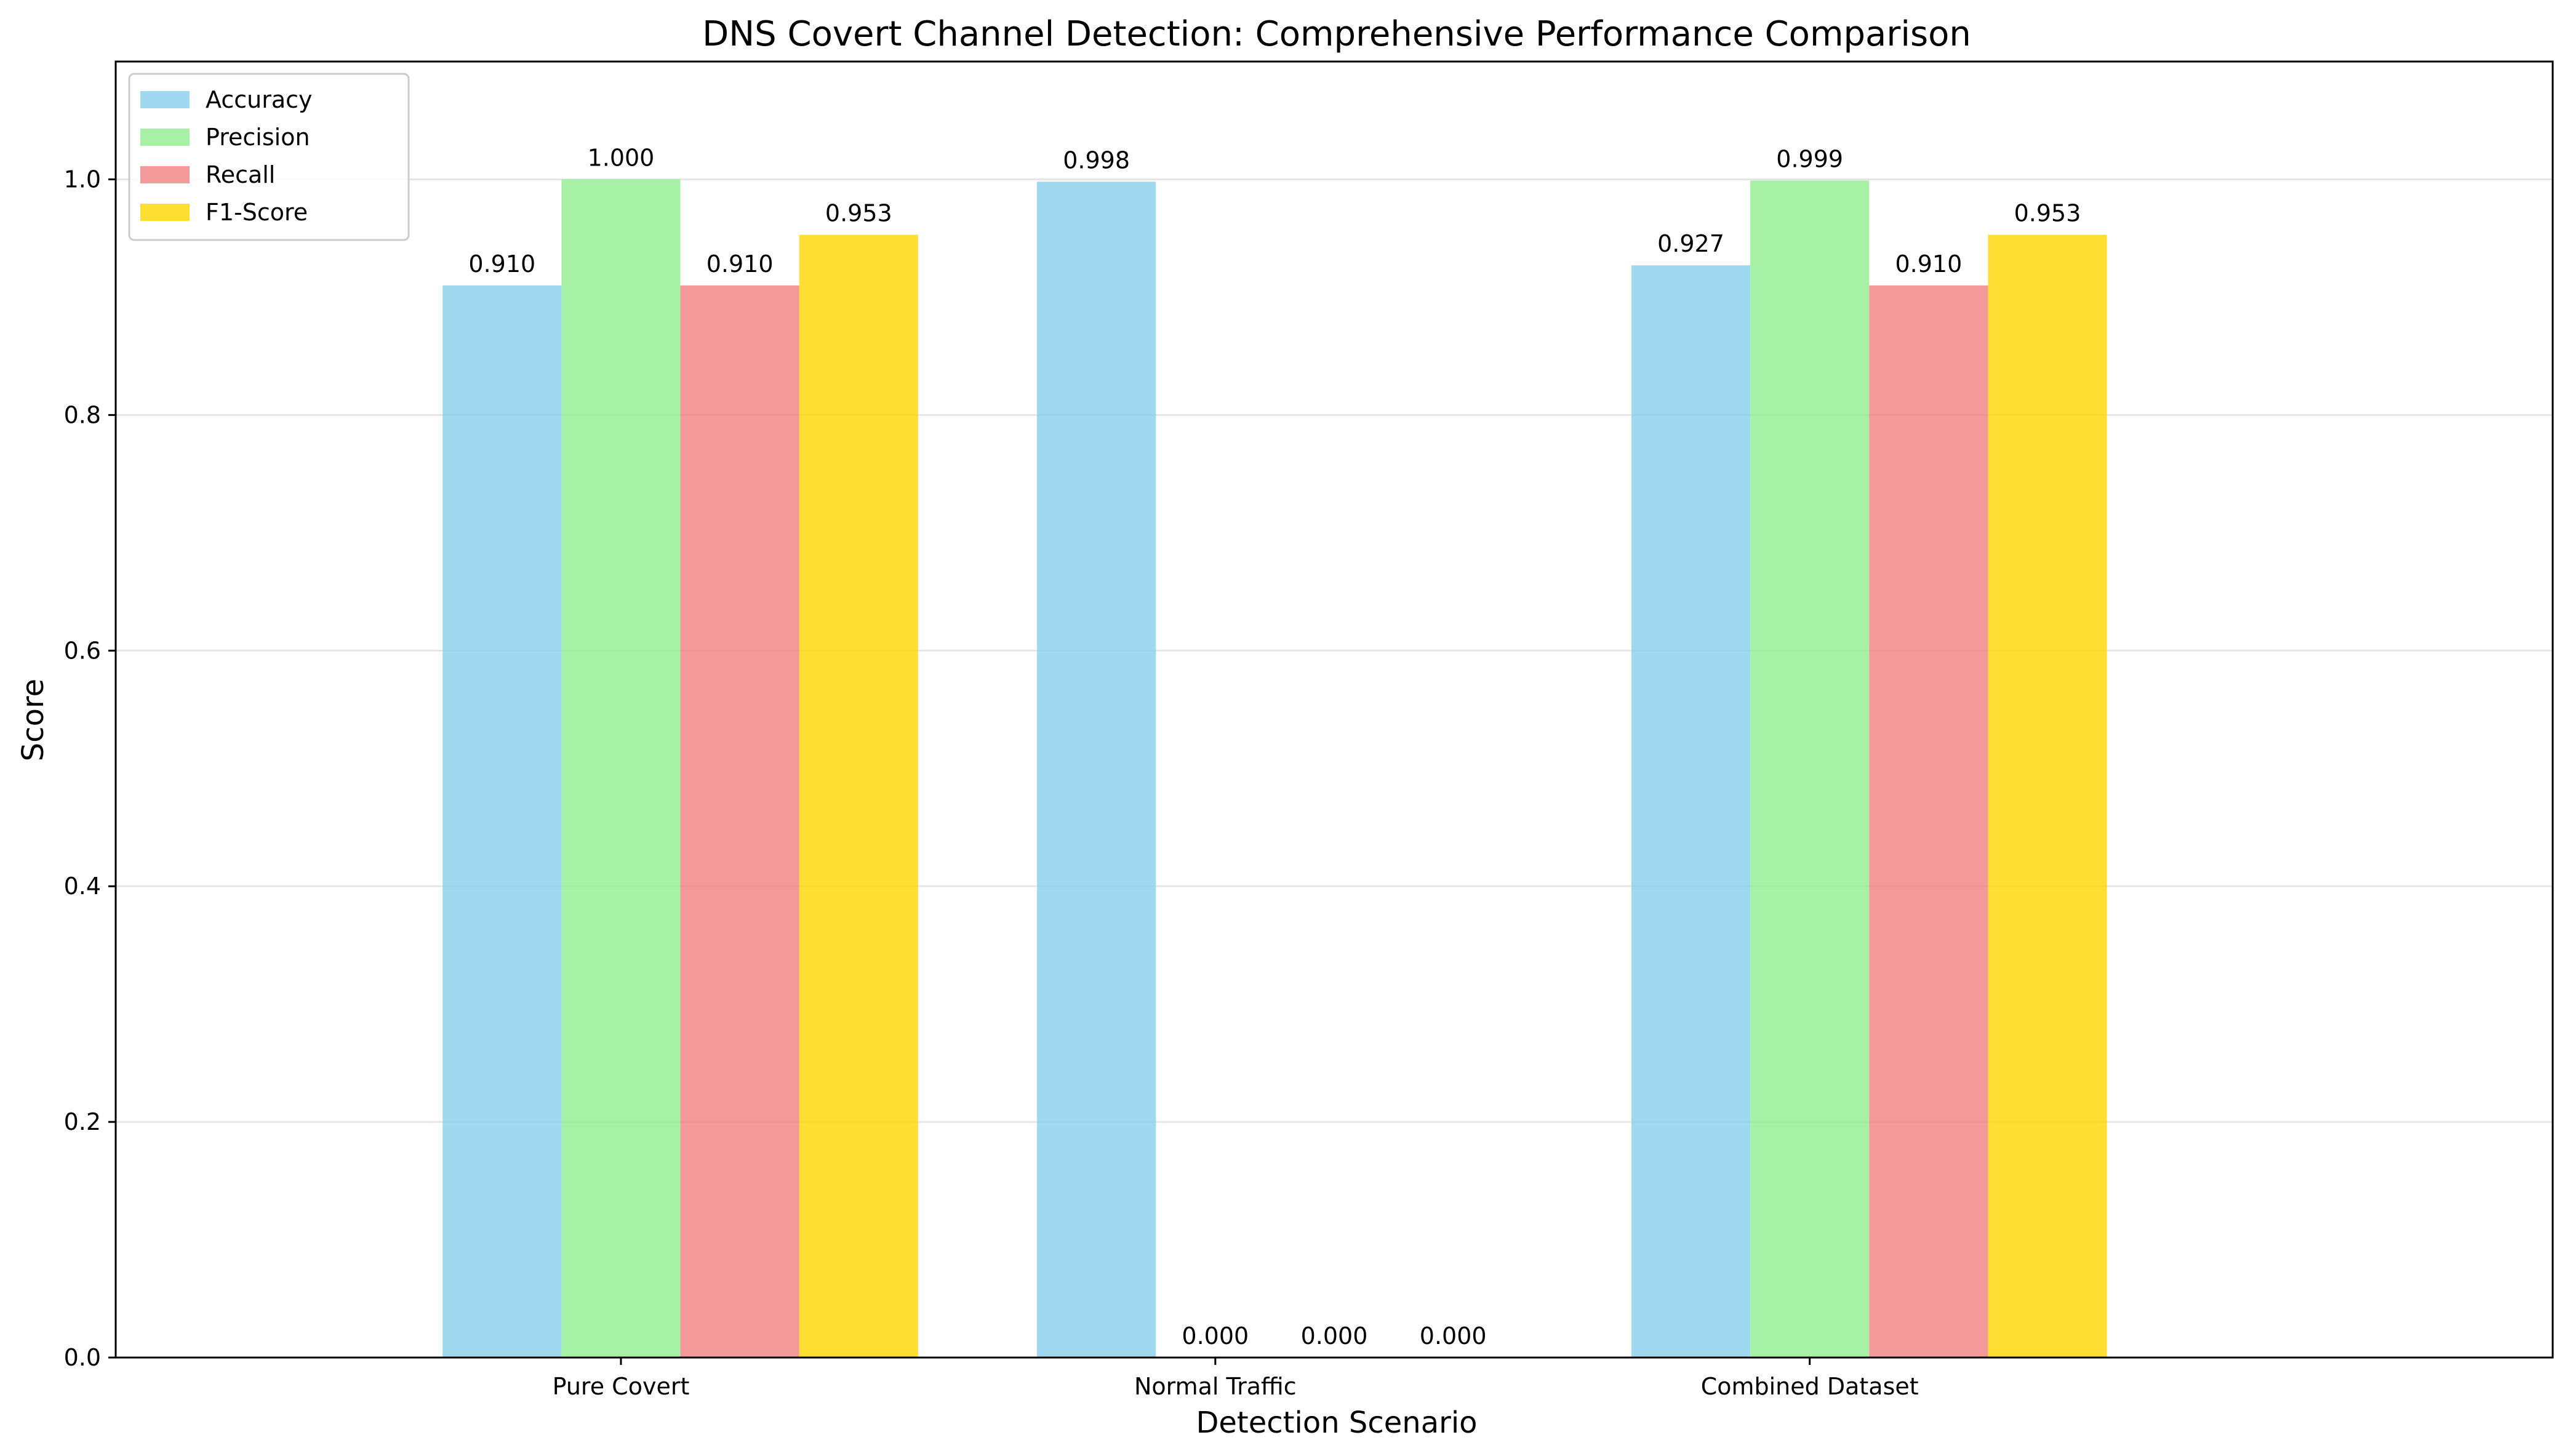  What do you see at coordinates (1215, 1386) in the screenshot?
I see `x-tick-label: Normal Traffic` at bounding box center [1215, 1386].